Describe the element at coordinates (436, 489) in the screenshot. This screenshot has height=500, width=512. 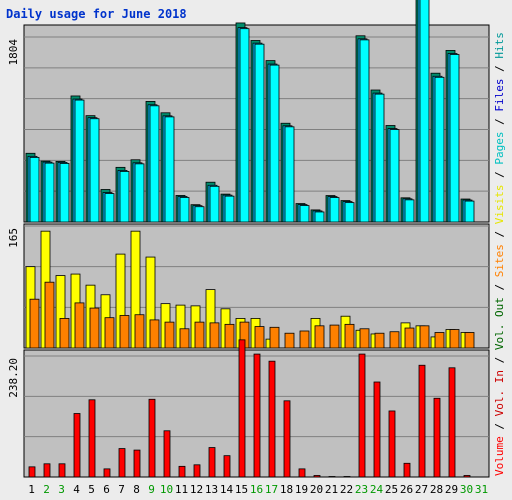
I see `x-tick-label-day-28: 28` at that location.